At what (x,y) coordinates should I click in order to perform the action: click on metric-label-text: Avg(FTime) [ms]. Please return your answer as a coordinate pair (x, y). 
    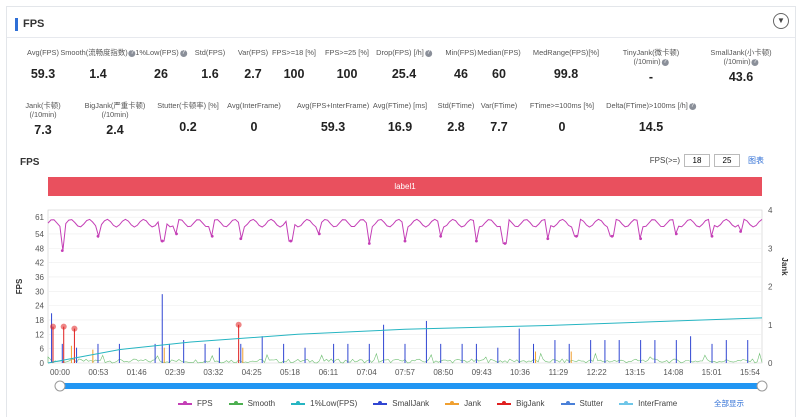
    Looking at the image, I should click on (400, 105).